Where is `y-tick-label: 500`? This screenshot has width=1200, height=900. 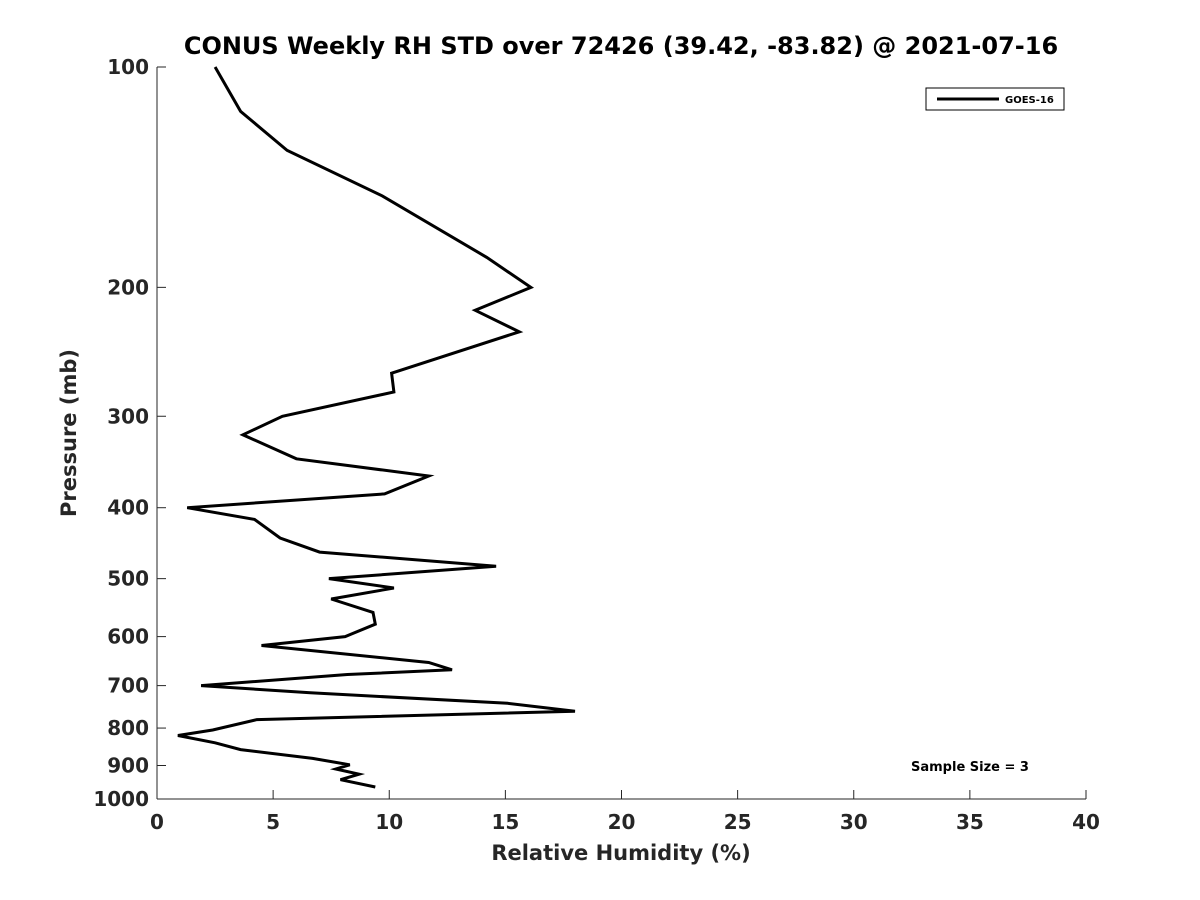
y-tick-label: 500 is located at coordinates (128, 579).